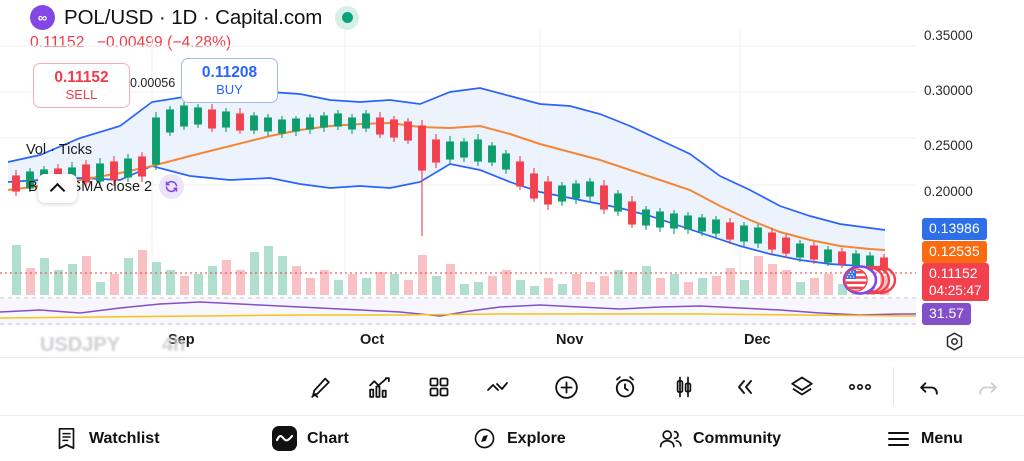 The width and height of the screenshot is (1024, 461). I want to click on undo-button, so click(929, 387).